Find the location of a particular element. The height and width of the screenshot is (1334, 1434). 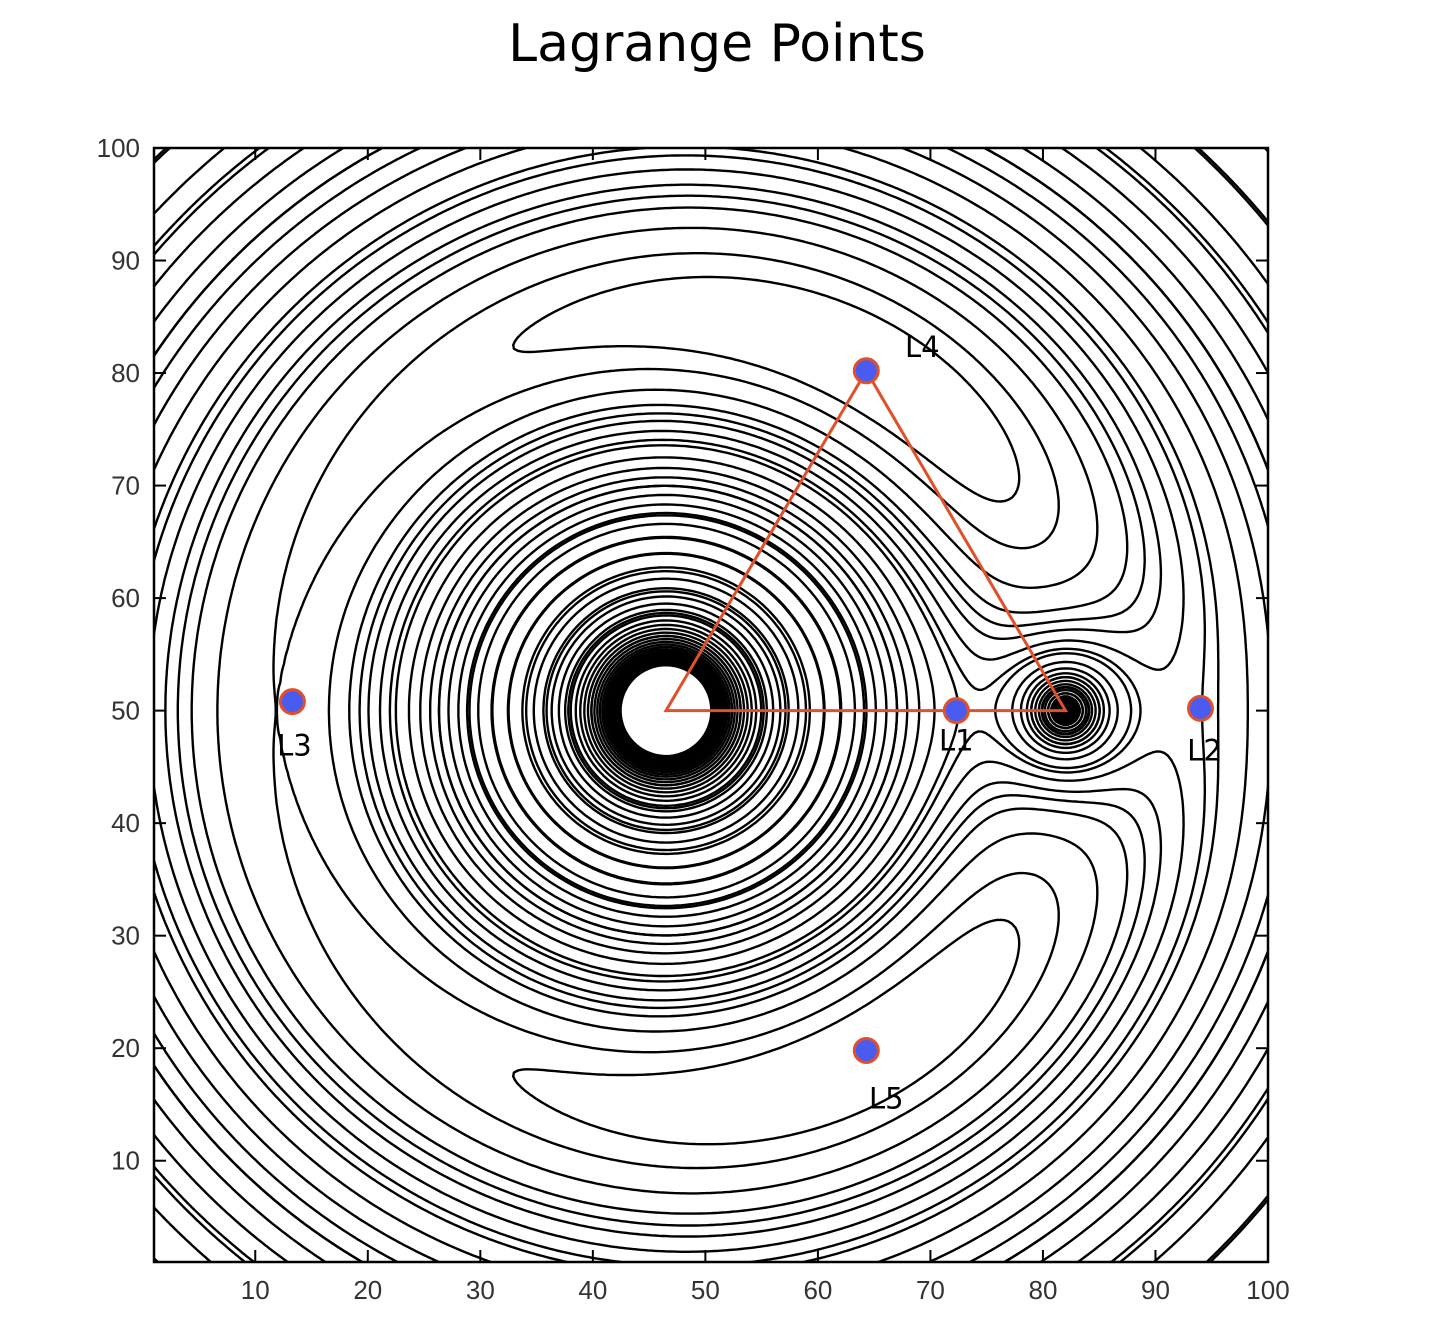

x-tick-label: 50 is located at coordinates (705, 1290).